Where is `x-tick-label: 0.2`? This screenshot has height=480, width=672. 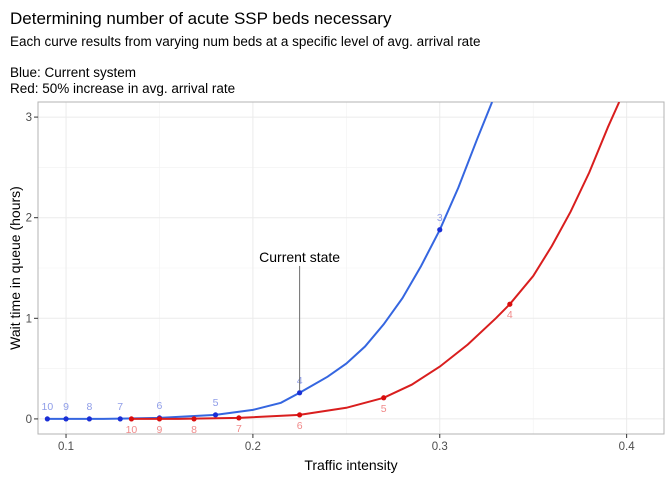 x-tick-label: 0.2 is located at coordinates (253, 447).